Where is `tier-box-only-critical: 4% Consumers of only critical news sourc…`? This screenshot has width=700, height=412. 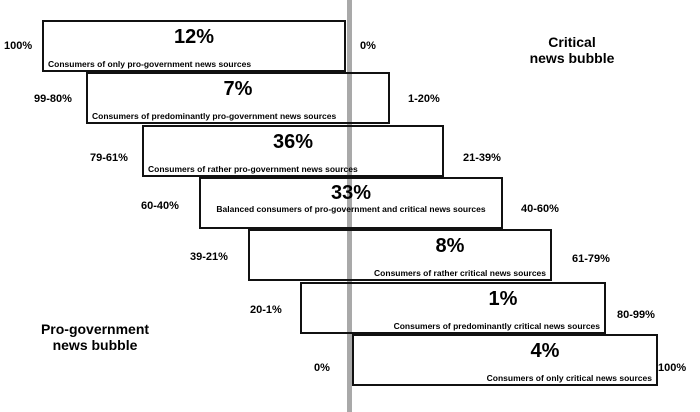 tier-box-only-critical: 4% Consumers of only critical news sourc… is located at coordinates (505, 360).